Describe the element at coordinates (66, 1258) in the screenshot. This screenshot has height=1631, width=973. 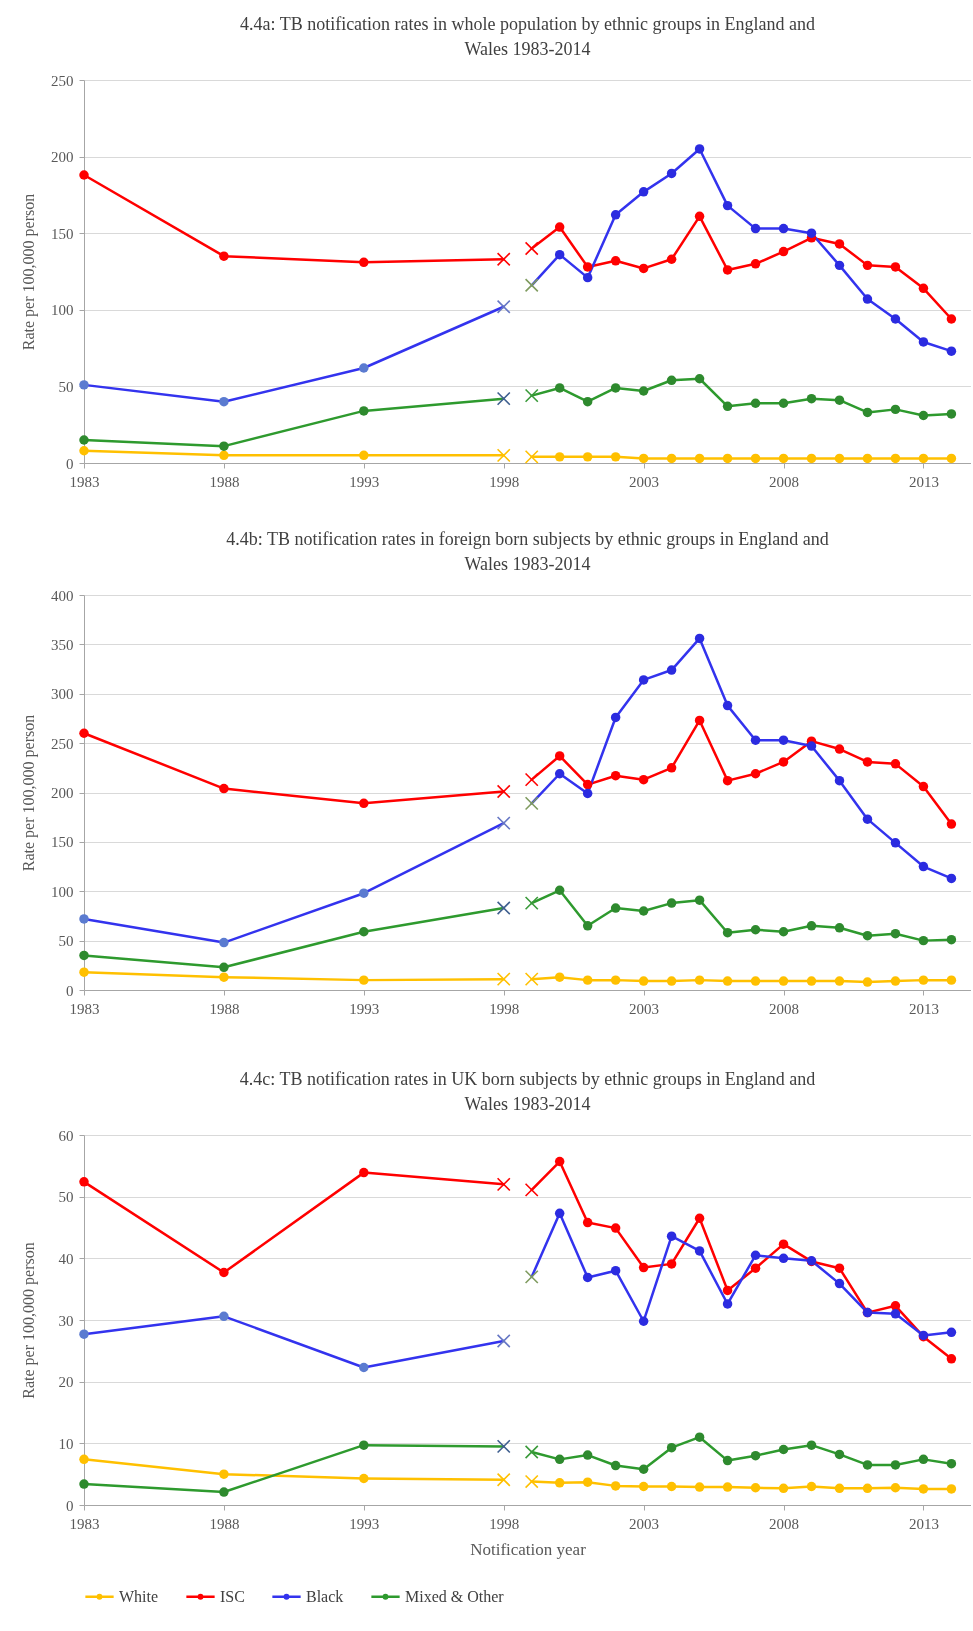
I see `y-tick-label: 40` at that location.